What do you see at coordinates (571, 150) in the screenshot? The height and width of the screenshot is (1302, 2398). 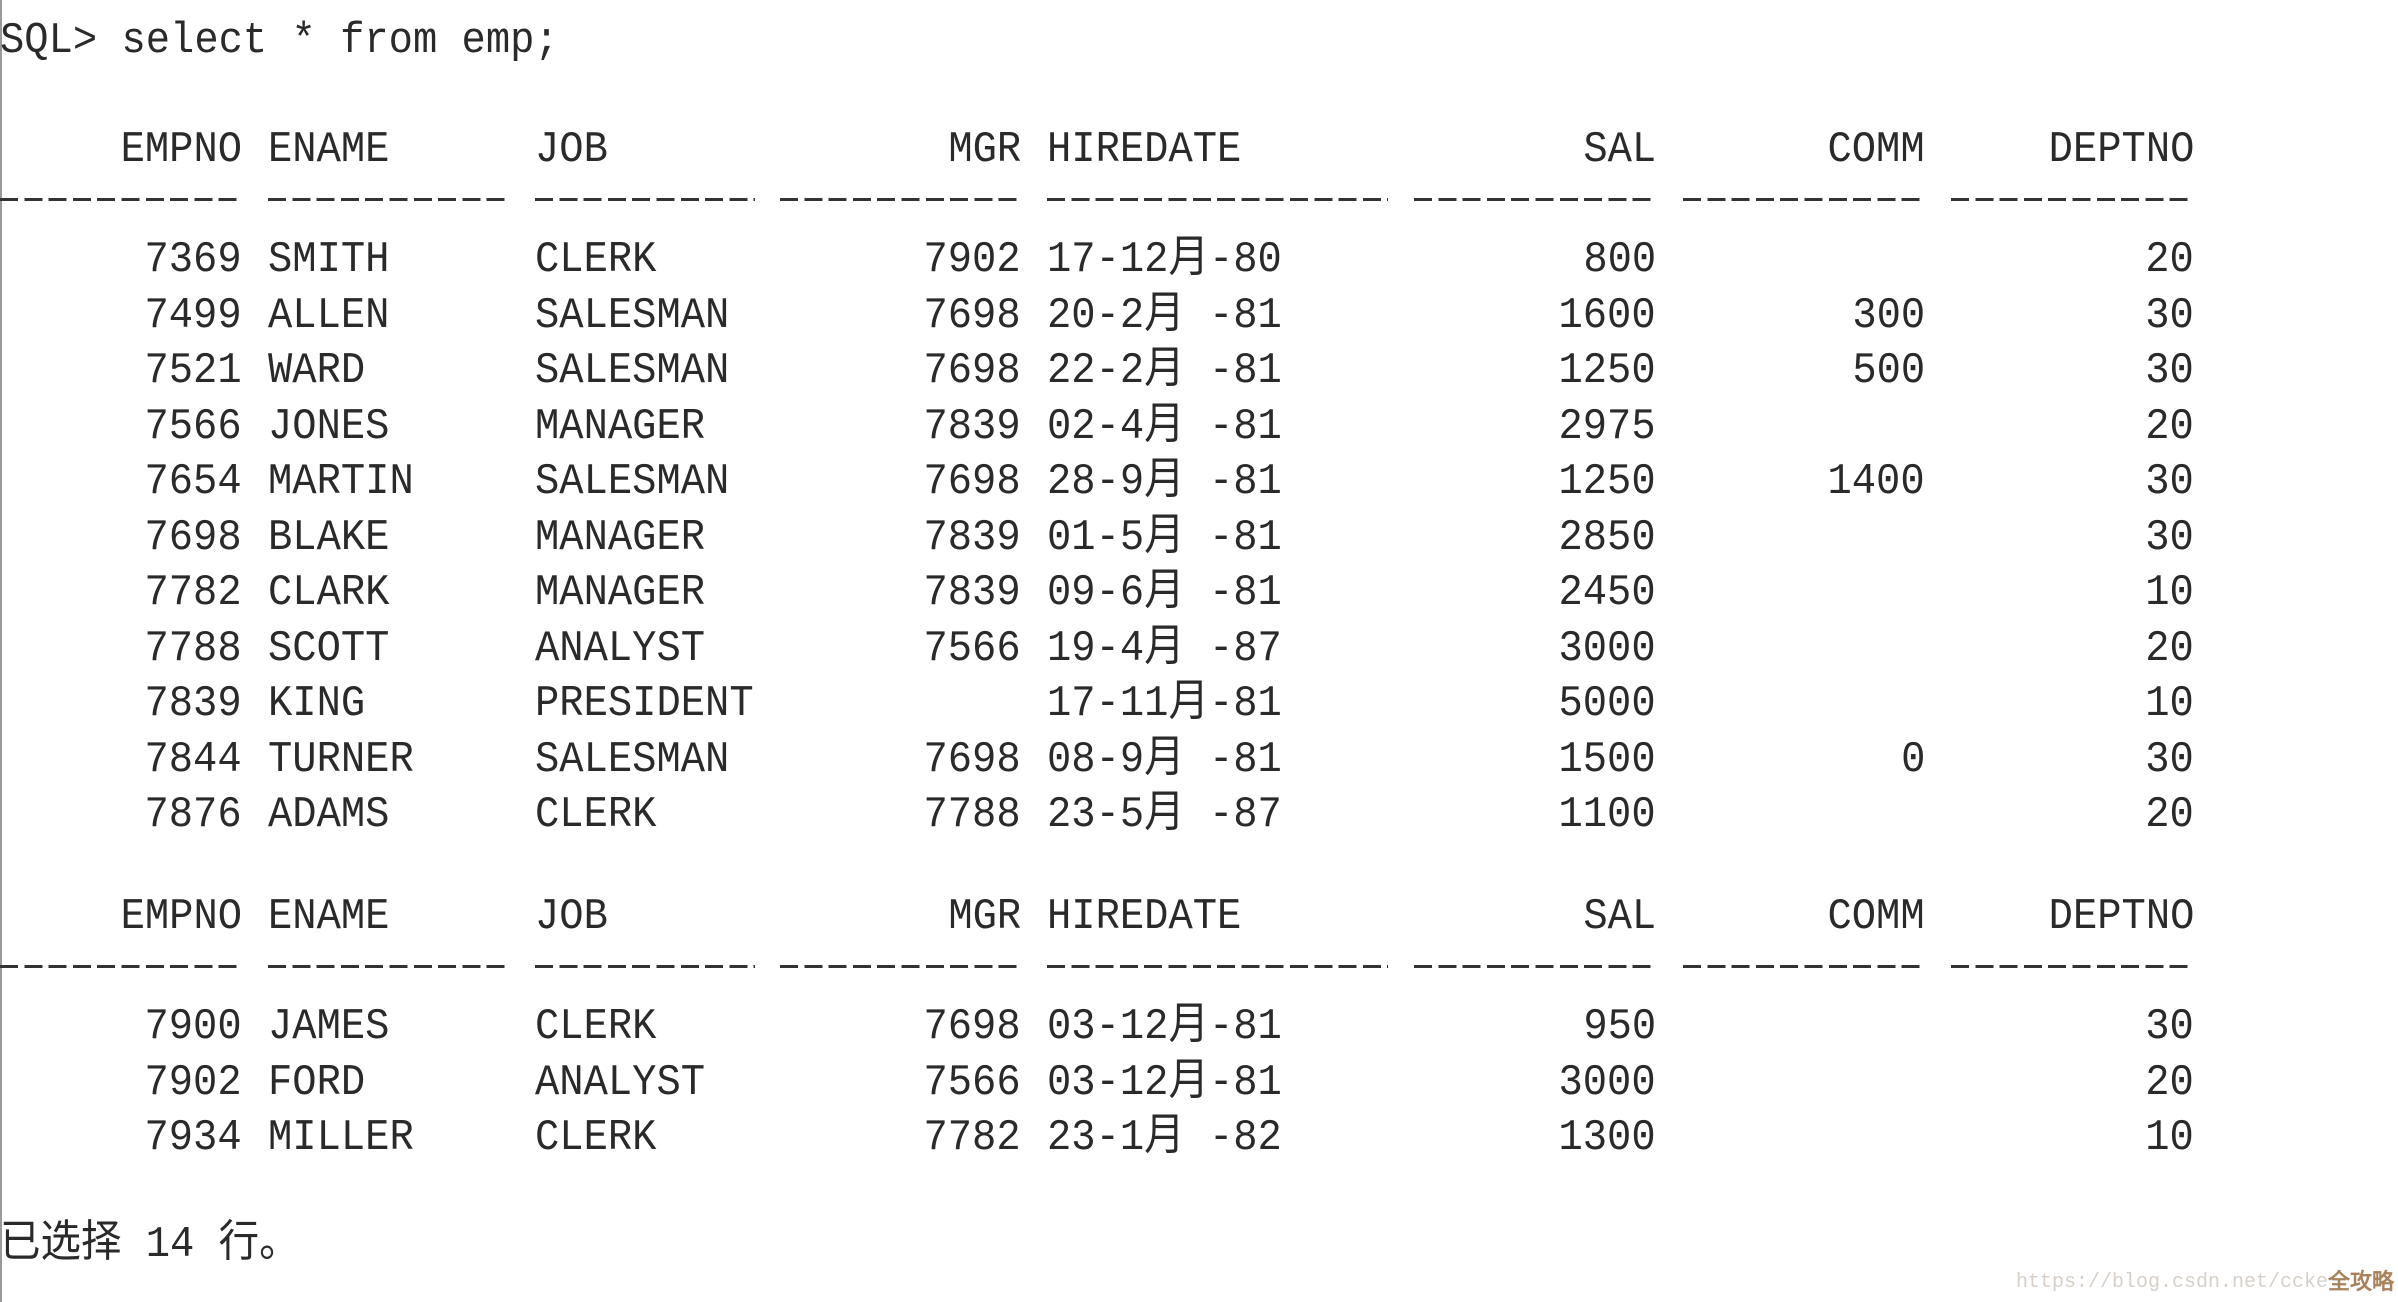 I see `column-header-job: JOB` at bounding box center [571, 150].